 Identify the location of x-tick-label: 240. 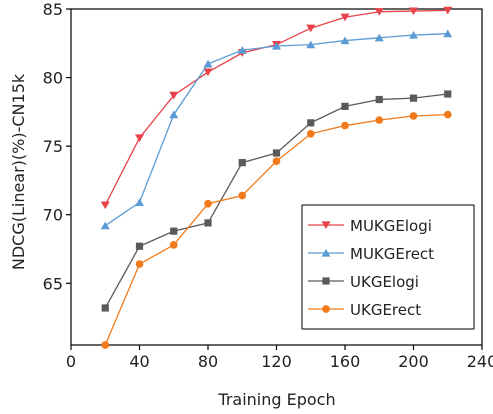
(480, 361).